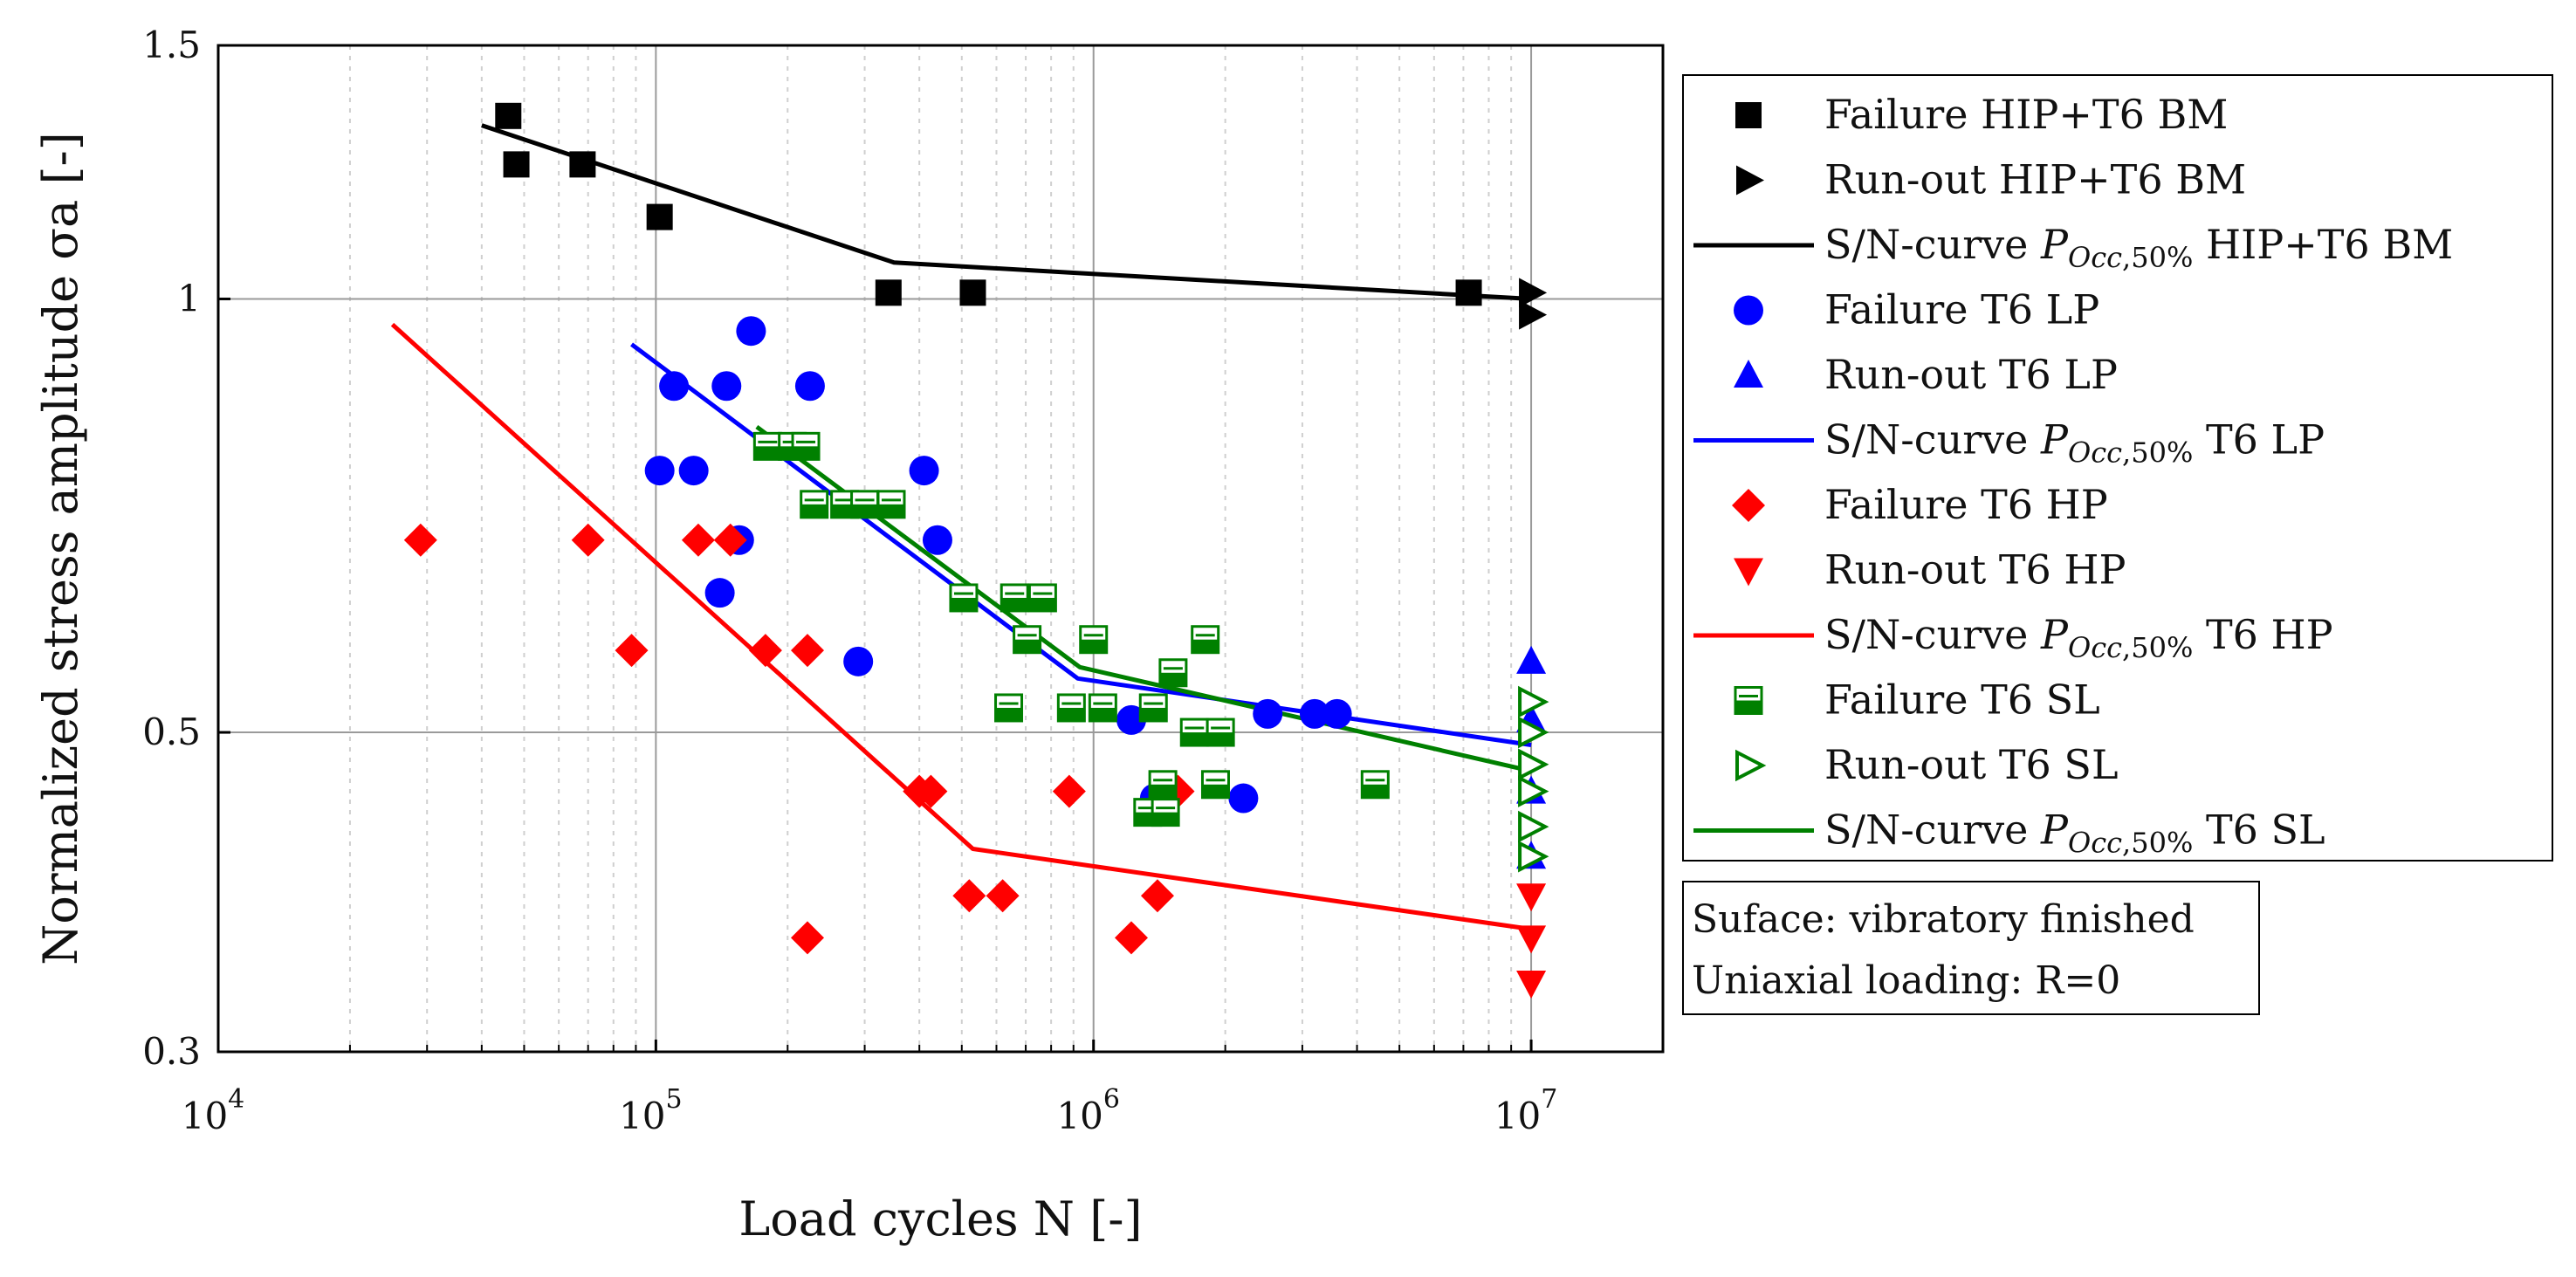 This screenshot has height=1277, width=2576. Describe the element at coordinates (2075, 443) in the screenshot. I see `legend-label: S/N-curve POcc,50% T6 LP` at that location.